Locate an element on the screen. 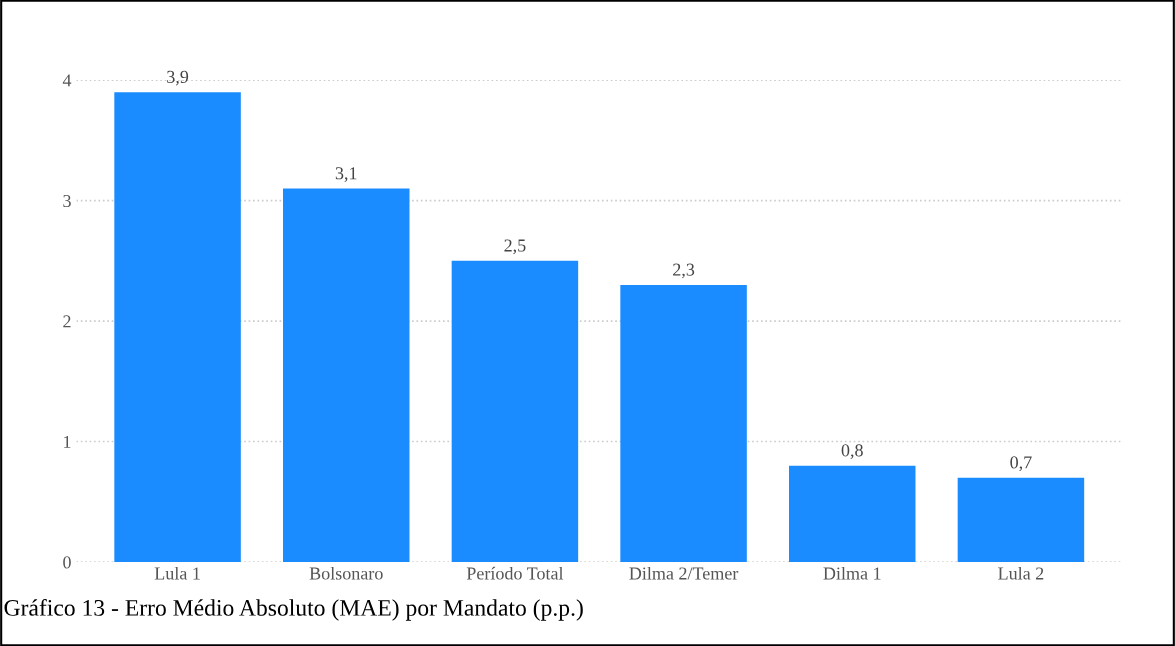  data-label: 3,9 is located at coordinates (178, 78).